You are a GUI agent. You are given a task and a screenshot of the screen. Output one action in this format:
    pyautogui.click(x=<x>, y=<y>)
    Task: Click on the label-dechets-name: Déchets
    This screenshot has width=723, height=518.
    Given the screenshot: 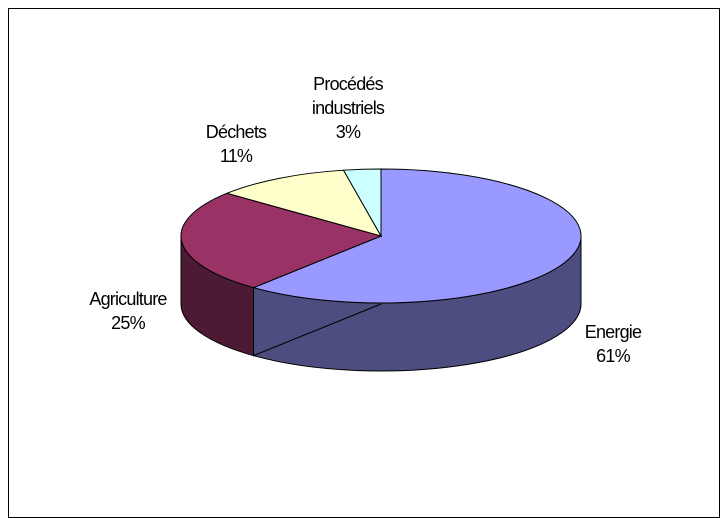 What is the action you would take?
    pyautogui.click(x=236, y=132)
    